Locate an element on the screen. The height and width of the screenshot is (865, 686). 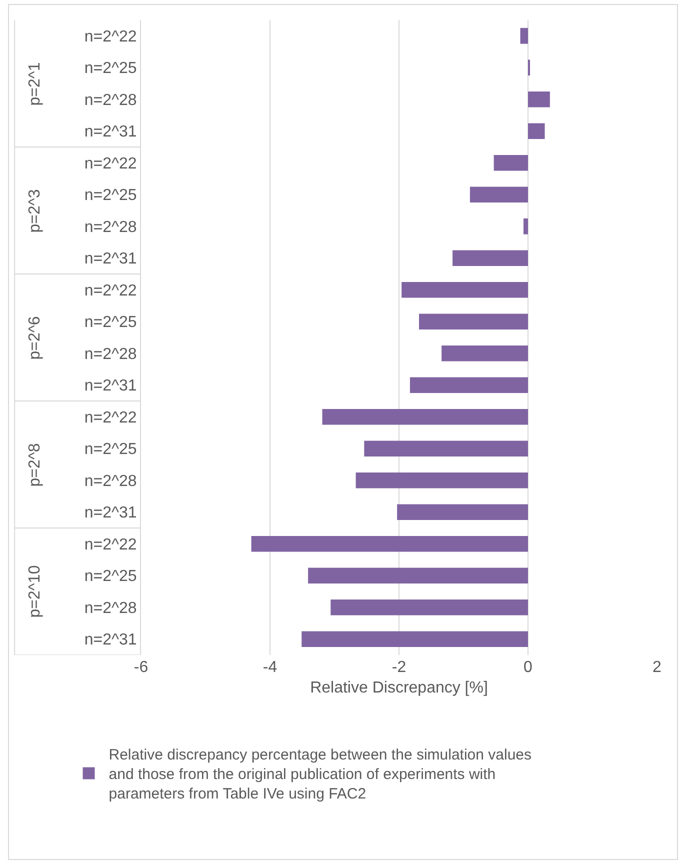
x-tick-label: 2 is located at coordinates (657, 667).